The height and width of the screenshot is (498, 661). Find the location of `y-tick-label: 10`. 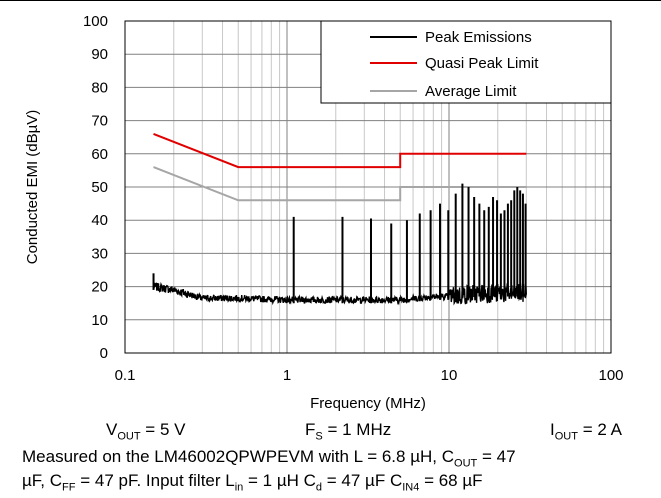

y-tick-label: 10 is located at coordinates (99, 320).